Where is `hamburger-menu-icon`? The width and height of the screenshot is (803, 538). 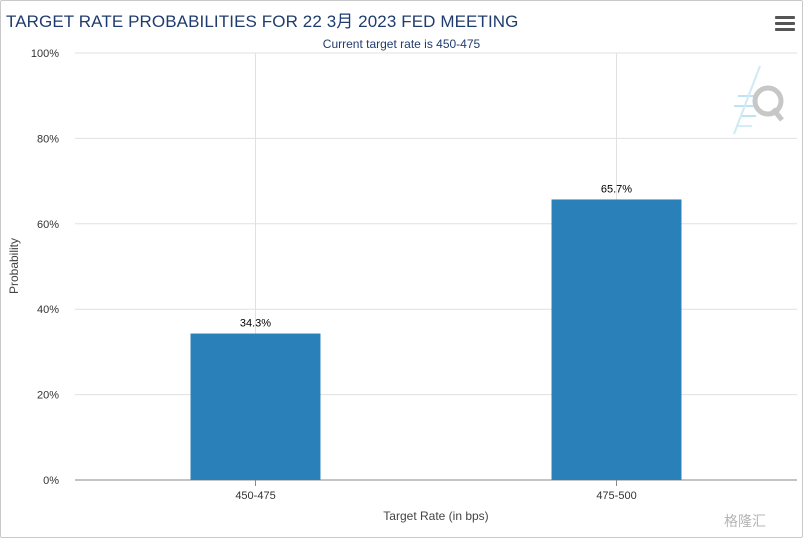 hamburger-menu-icon is located at coordinates (785, 25).